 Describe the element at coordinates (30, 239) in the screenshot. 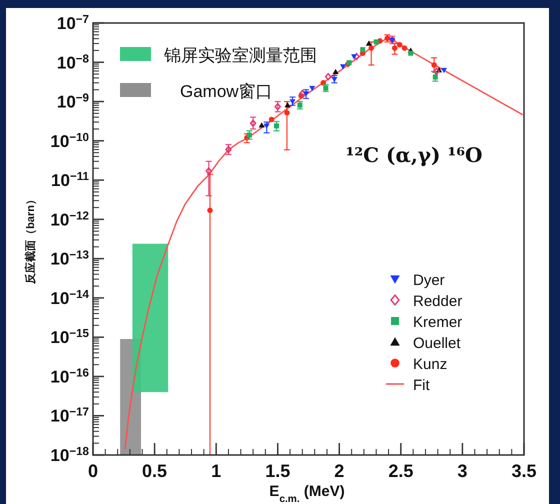

I see `y-axis-title: 反应截面（barn）` at that location.